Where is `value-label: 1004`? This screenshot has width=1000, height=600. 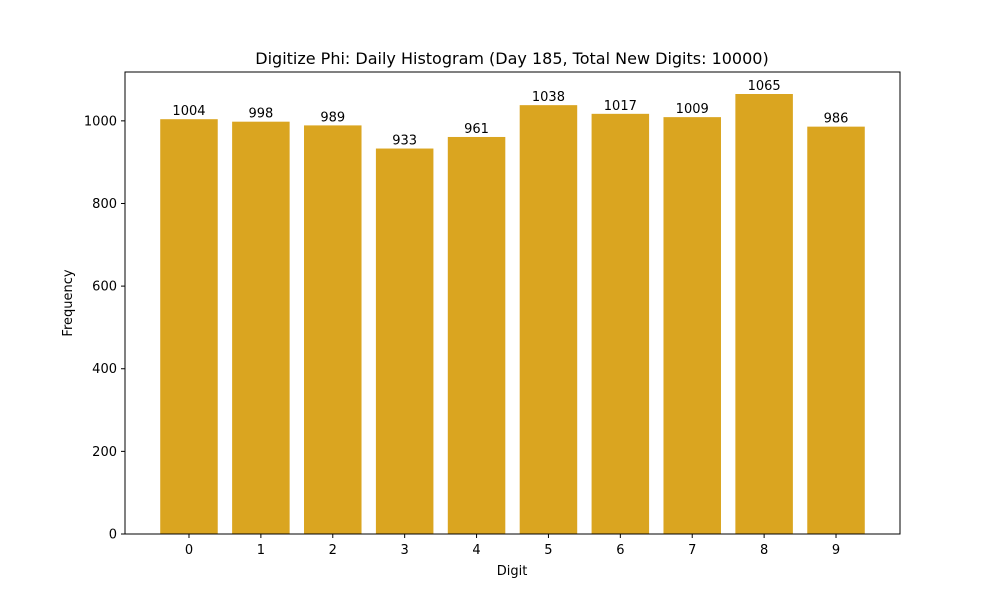
value-label: 1004 is located at coordinates (188, 111).